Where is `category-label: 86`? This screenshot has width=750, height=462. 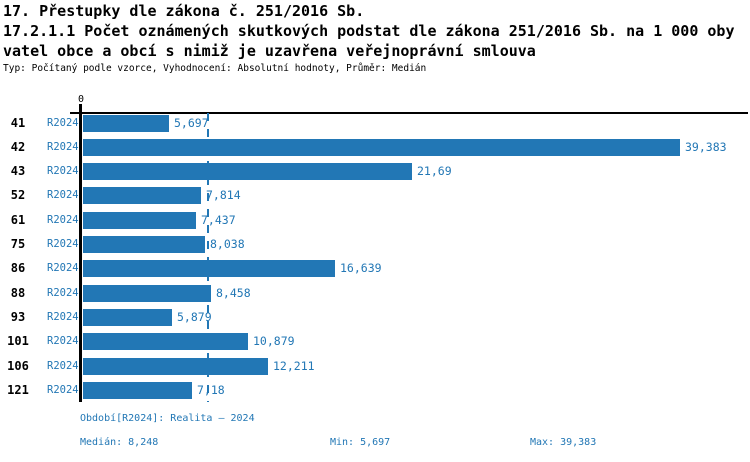
category-label: 86 is located at coordinates (18, 268).